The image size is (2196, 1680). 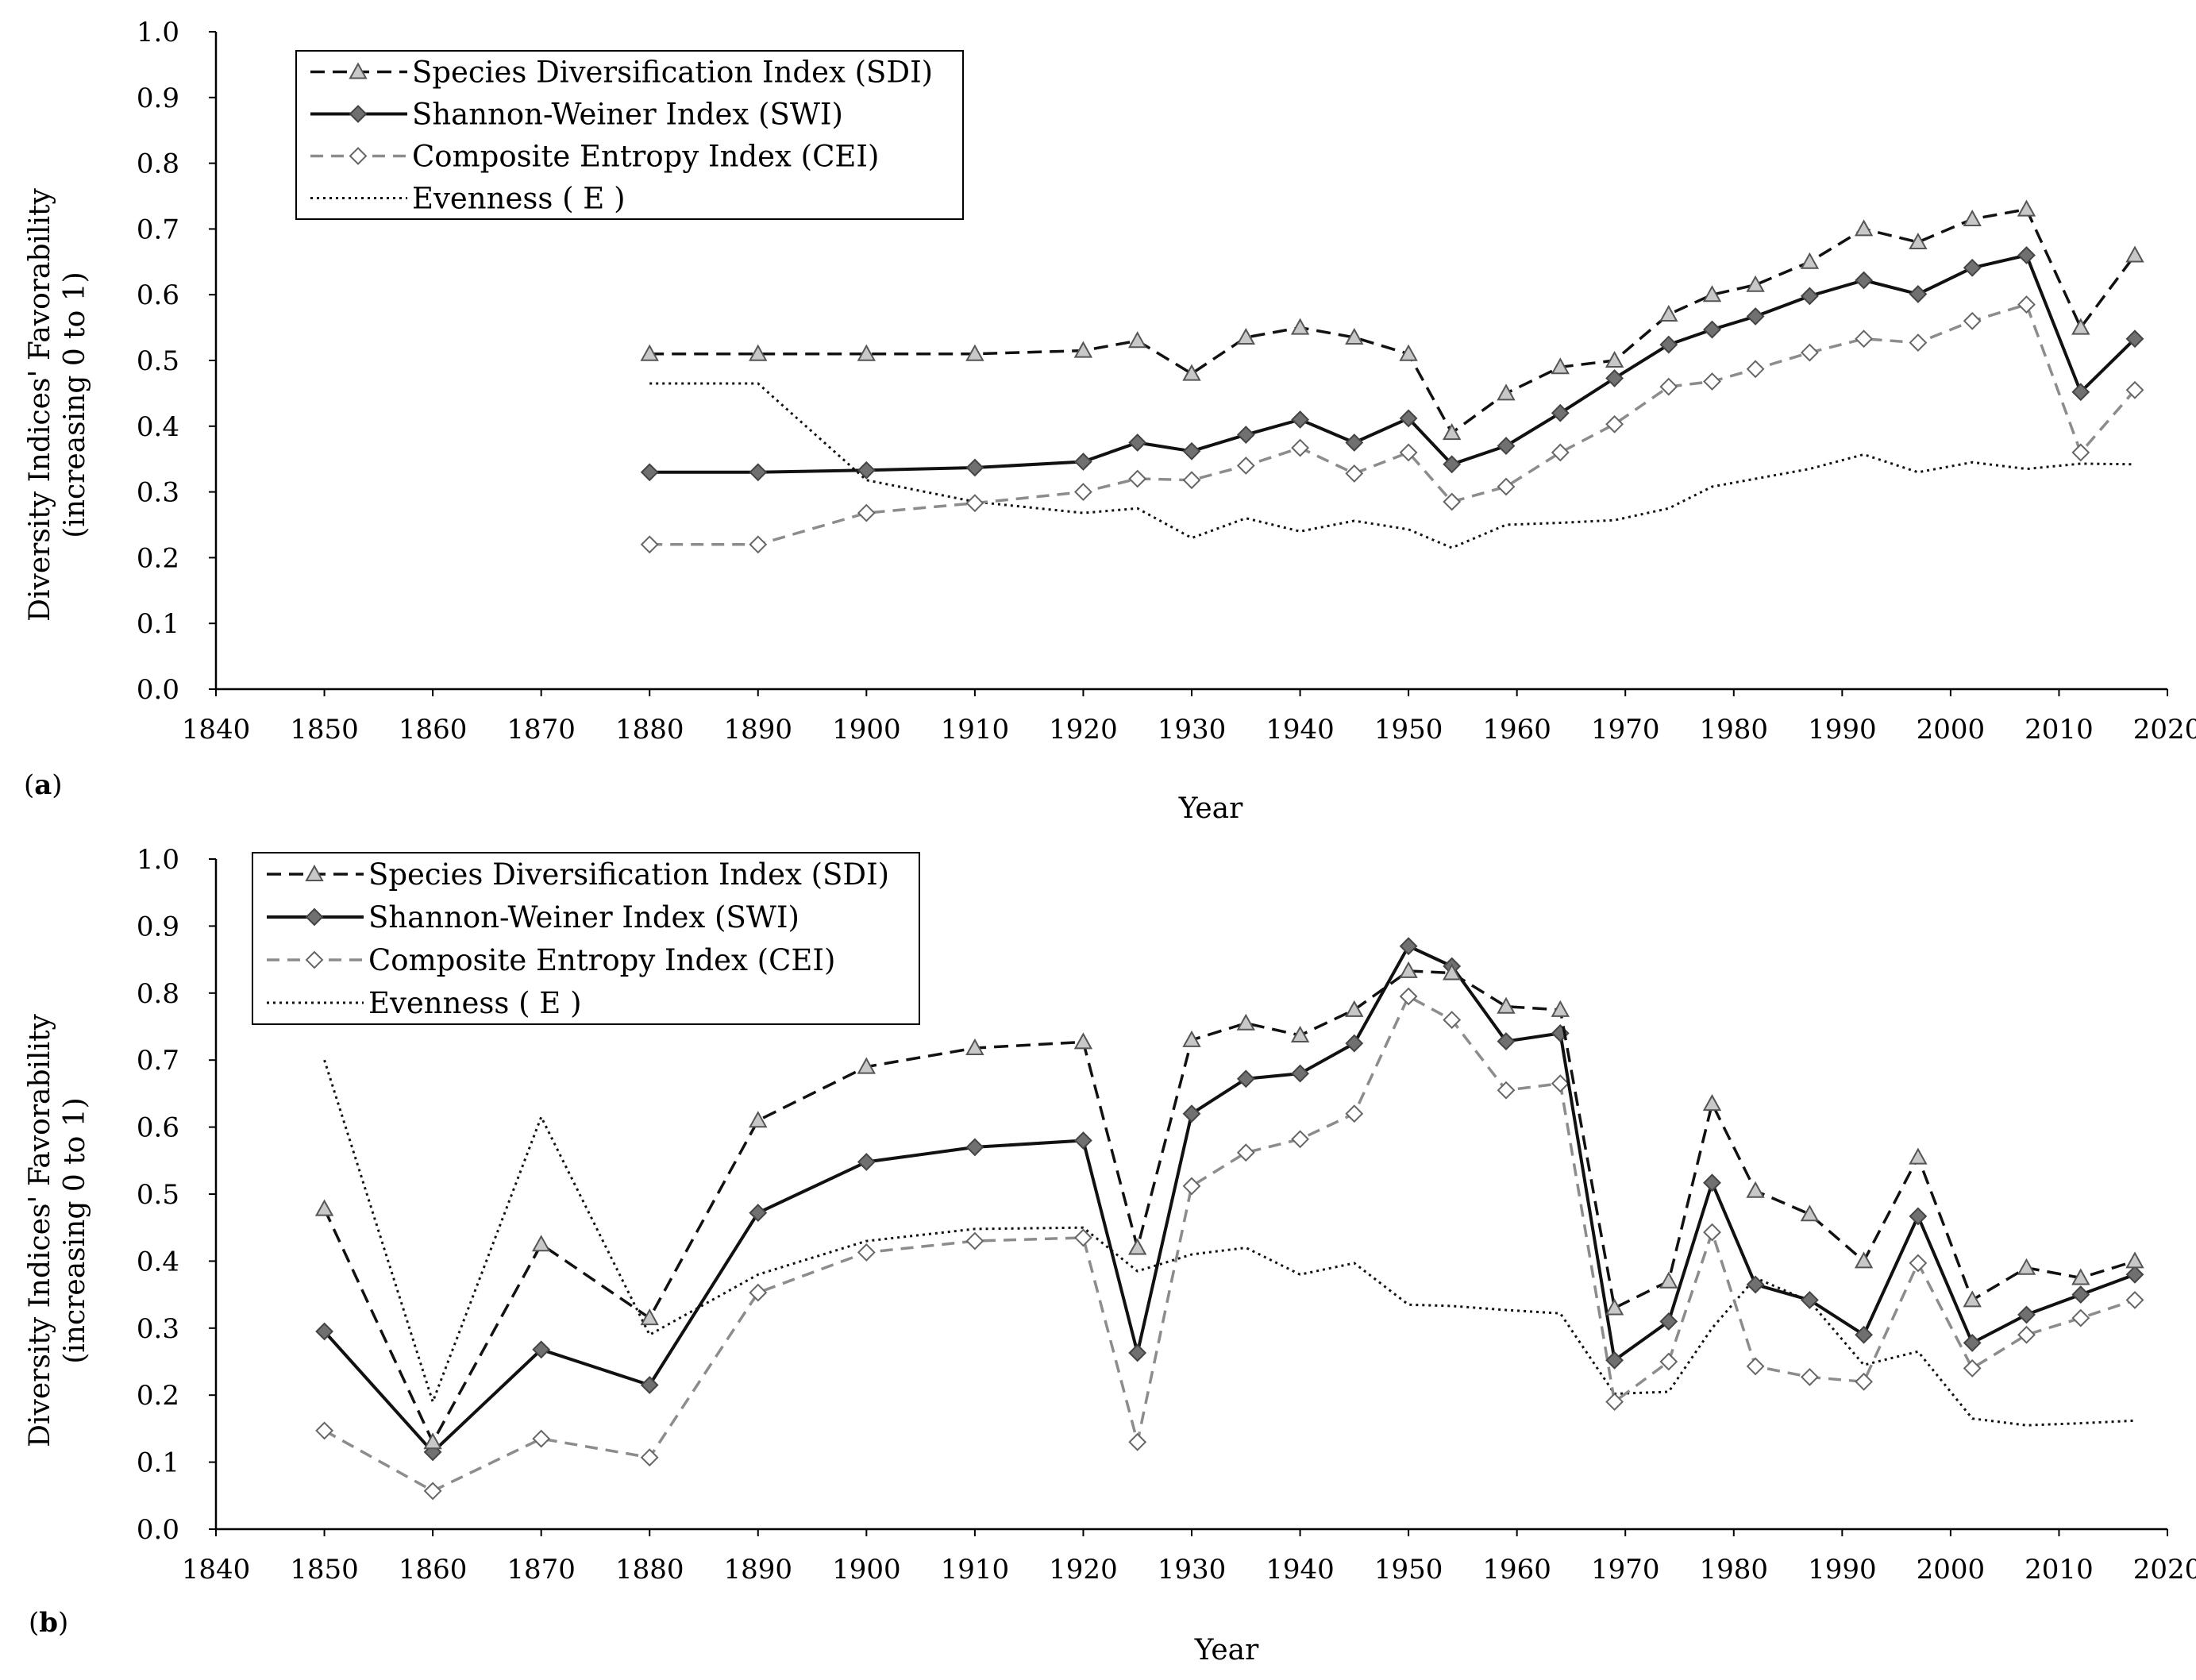 I want to click on panel-label-b-letter: b, so click(x=48, y=1623).